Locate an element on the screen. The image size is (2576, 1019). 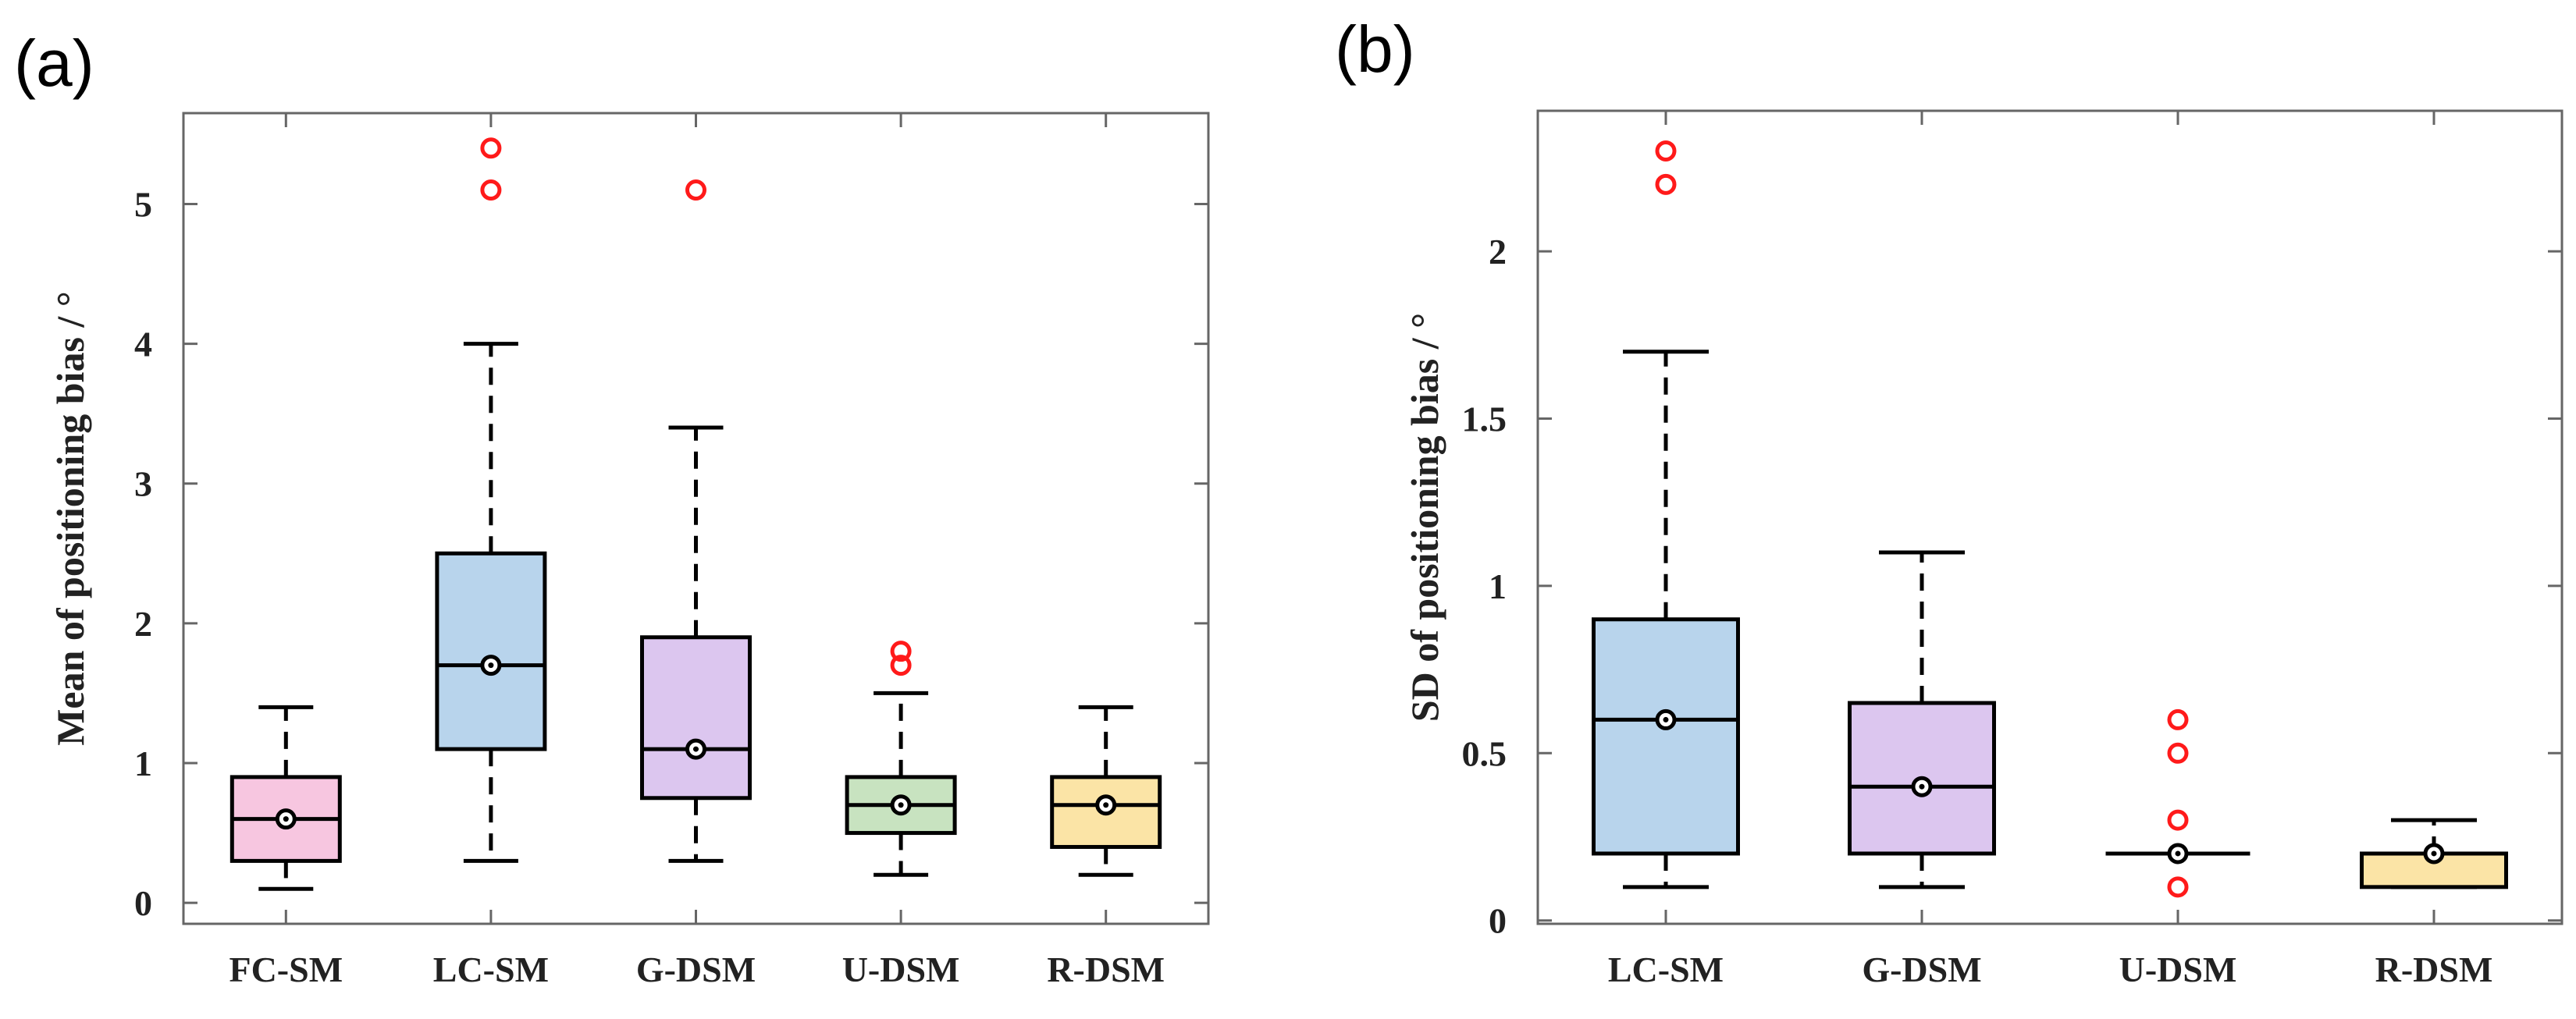
y-tick-label: 0.5 is located at coordinates (1484, 753).